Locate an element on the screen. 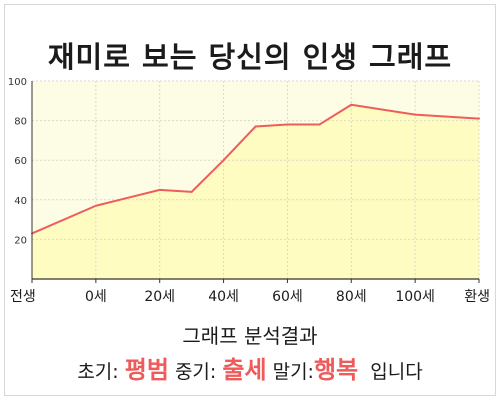  y-tick-label: 40 is located at coordinates (20, 201).